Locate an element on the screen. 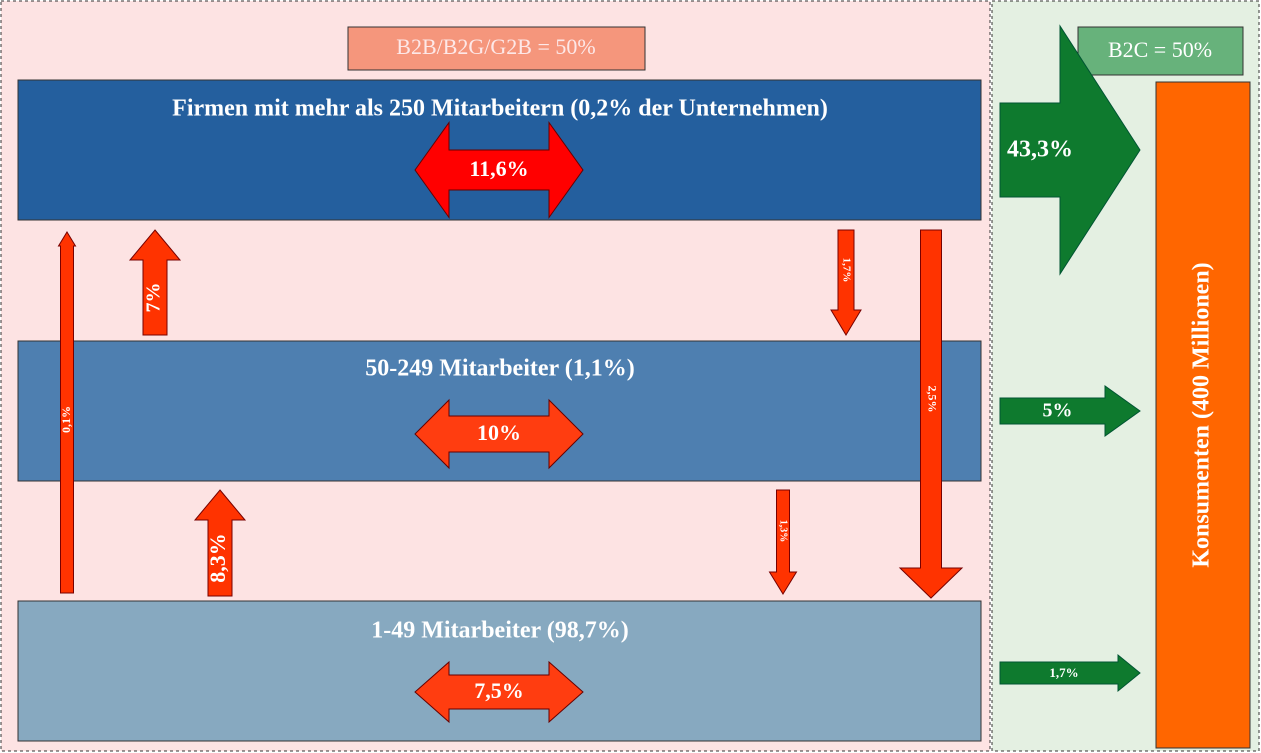  flow-label: 1,7% is located at coordinates (846, 270).